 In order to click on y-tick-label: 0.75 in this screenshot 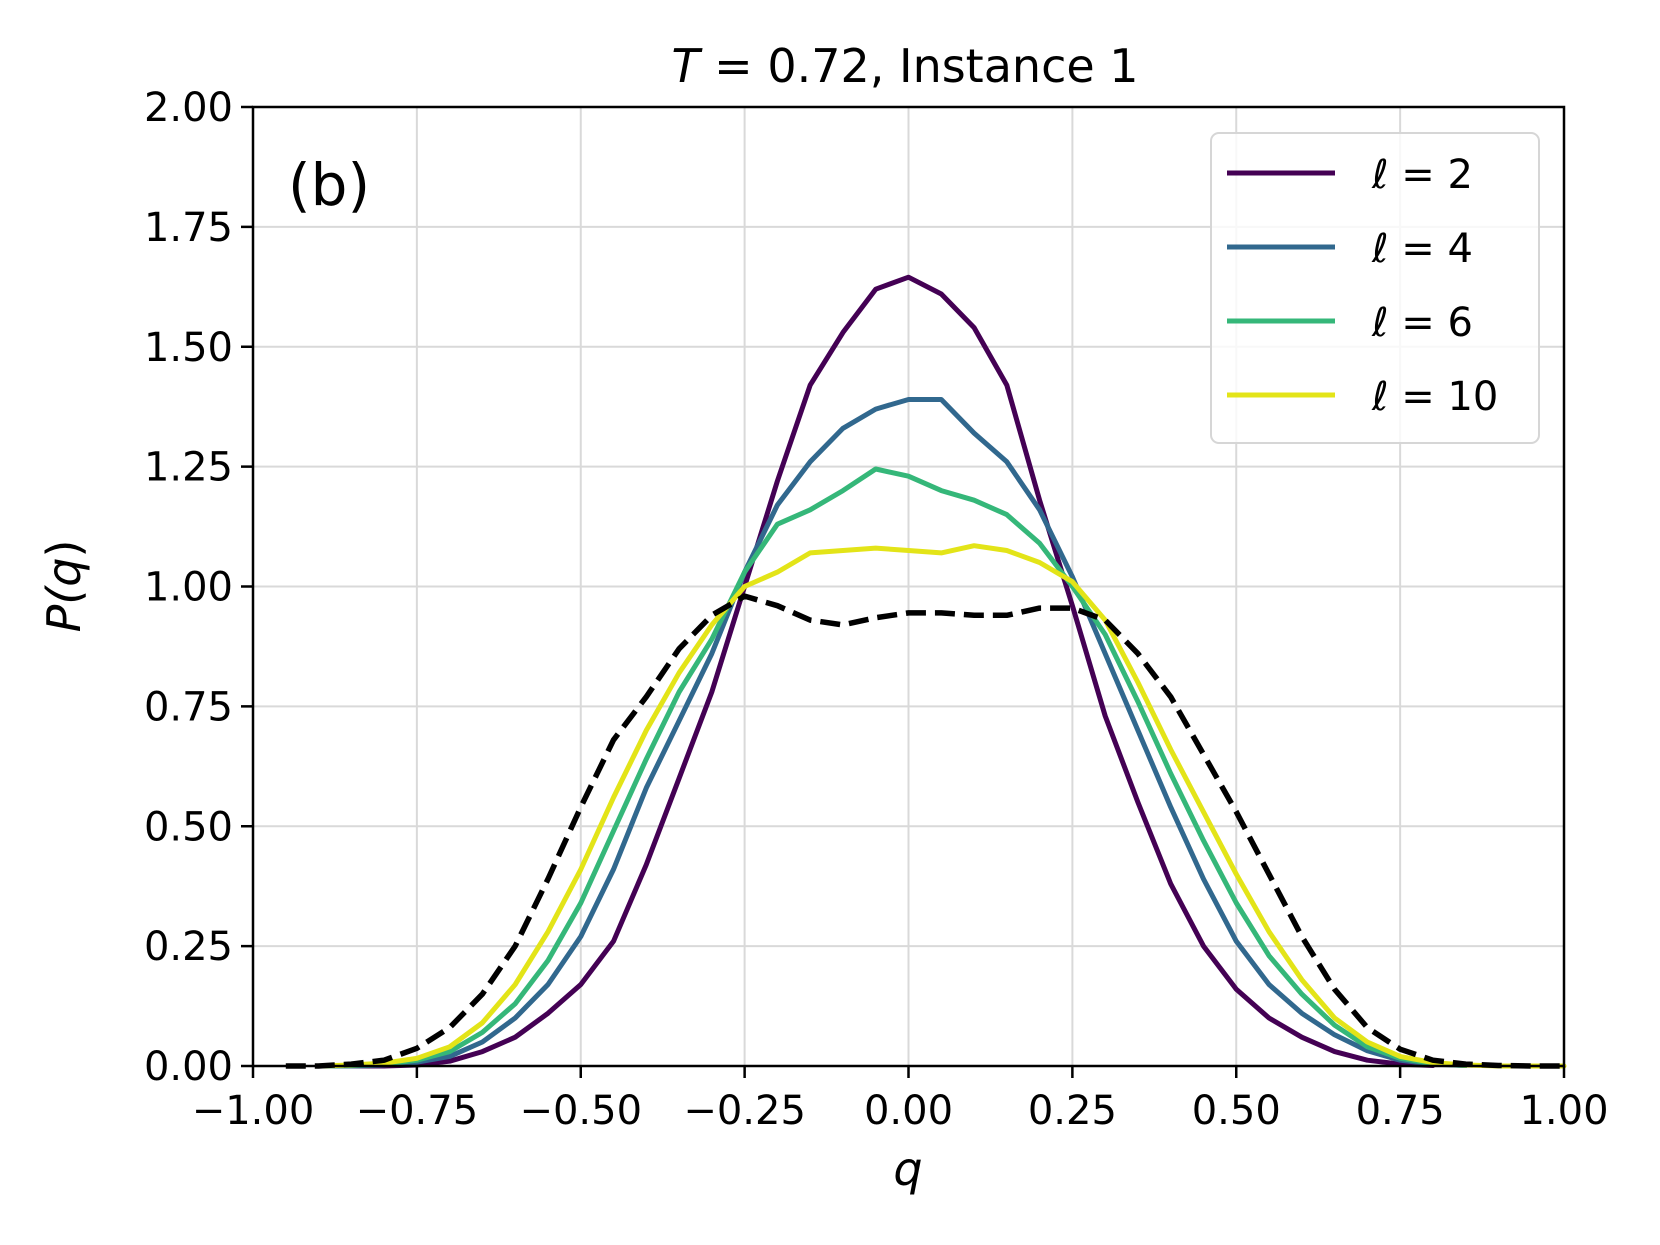, I will do `click(188, 707)`.